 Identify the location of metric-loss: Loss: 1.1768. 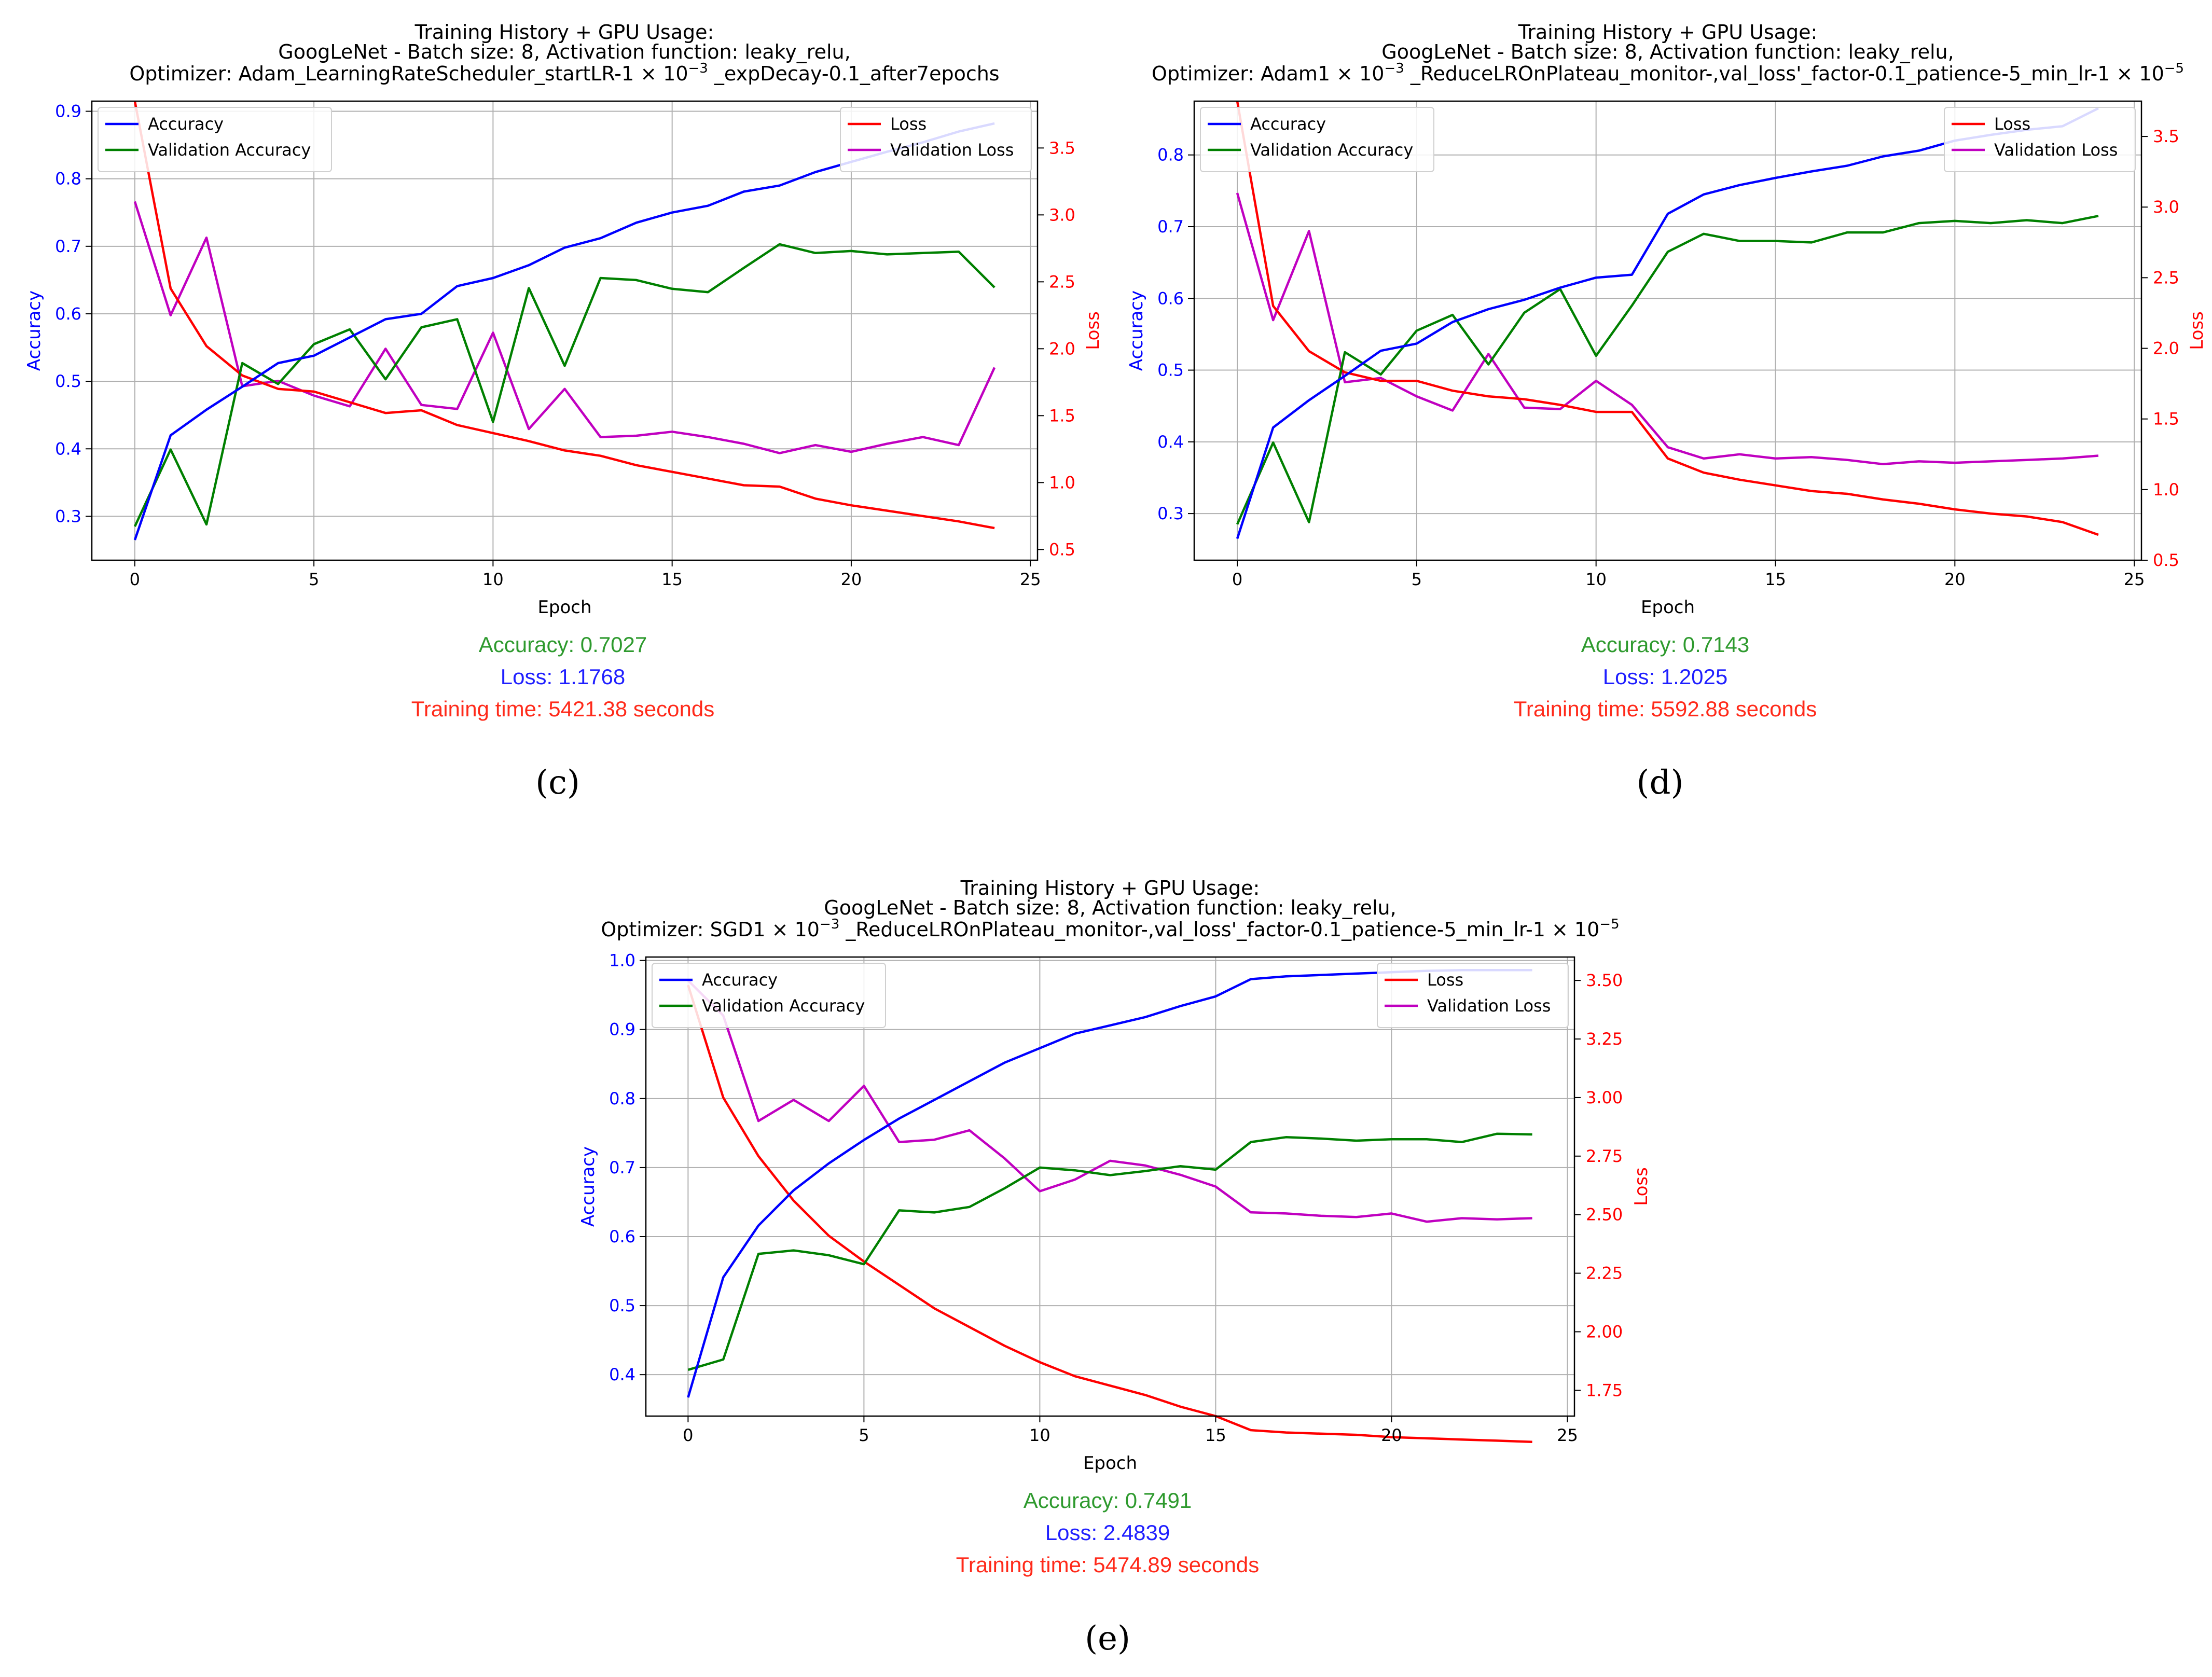
(563, 676).